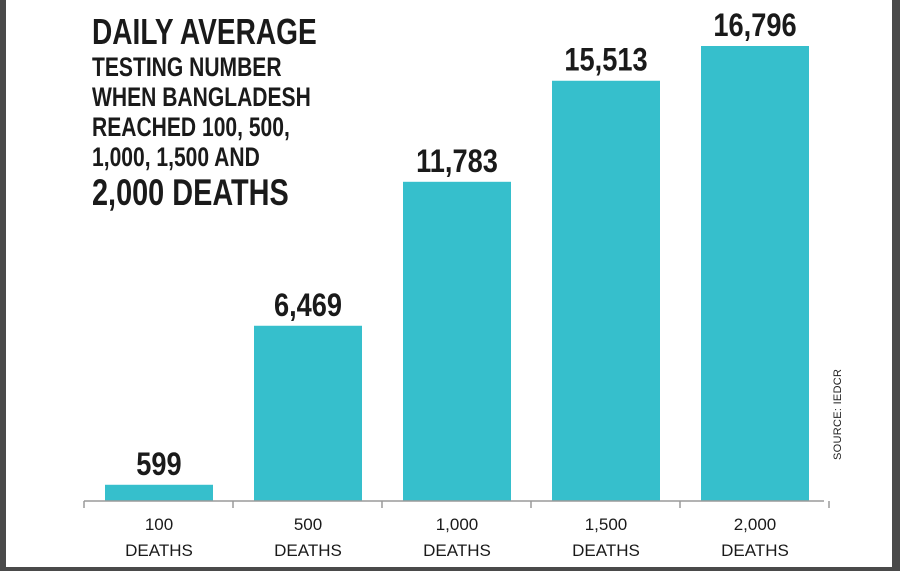  I want to click on value-label: 16,796, so click(754, 26).